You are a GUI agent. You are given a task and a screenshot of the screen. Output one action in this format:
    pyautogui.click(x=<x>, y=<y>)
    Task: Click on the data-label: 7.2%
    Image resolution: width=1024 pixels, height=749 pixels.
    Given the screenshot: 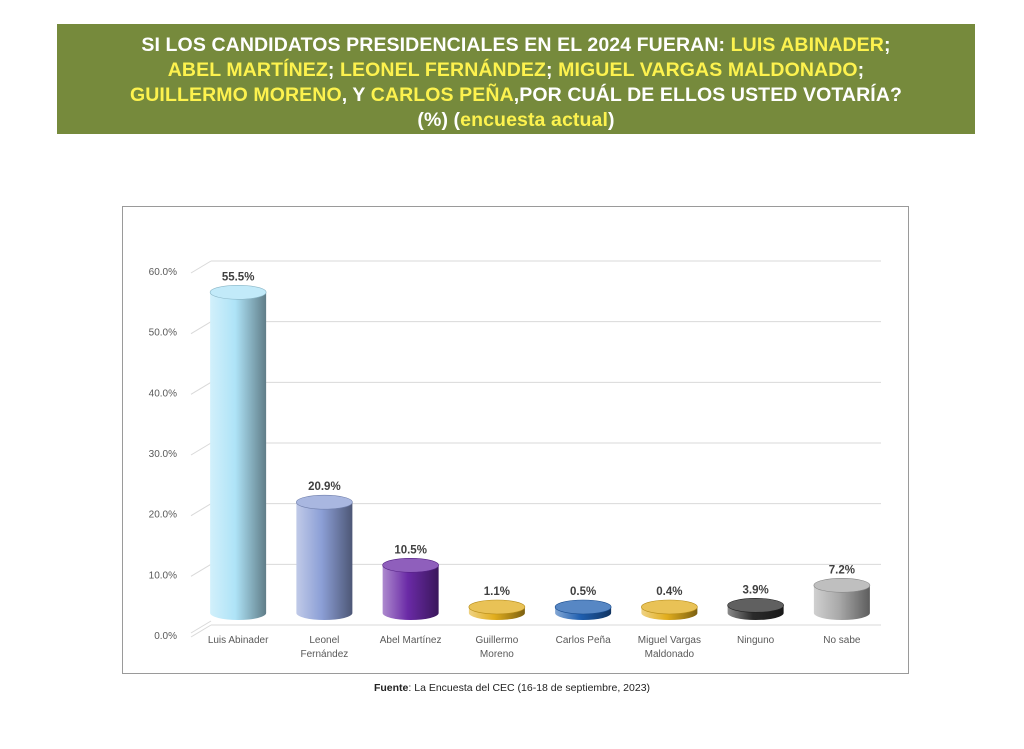 What is the action you would take?
    pyautogui.click(x=842, y=570)
    